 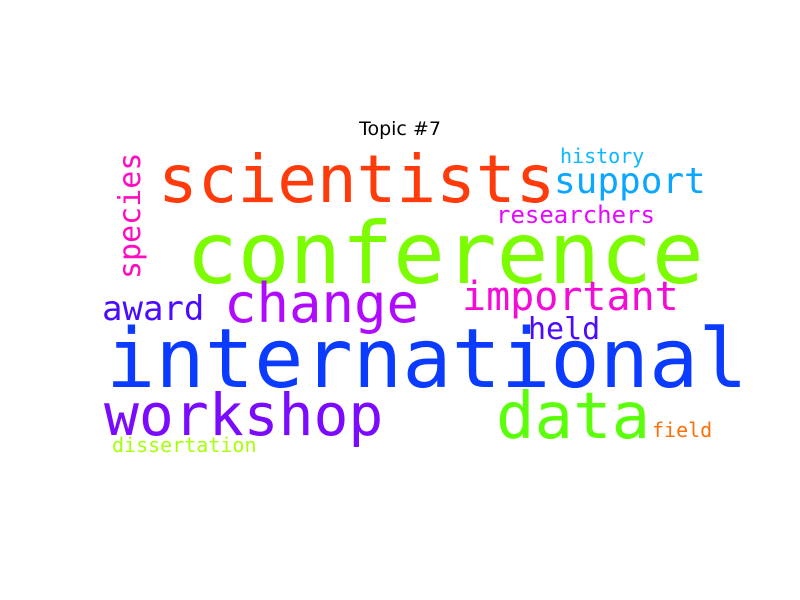 I want to click on word-international: international, so click(x=427, y=359).